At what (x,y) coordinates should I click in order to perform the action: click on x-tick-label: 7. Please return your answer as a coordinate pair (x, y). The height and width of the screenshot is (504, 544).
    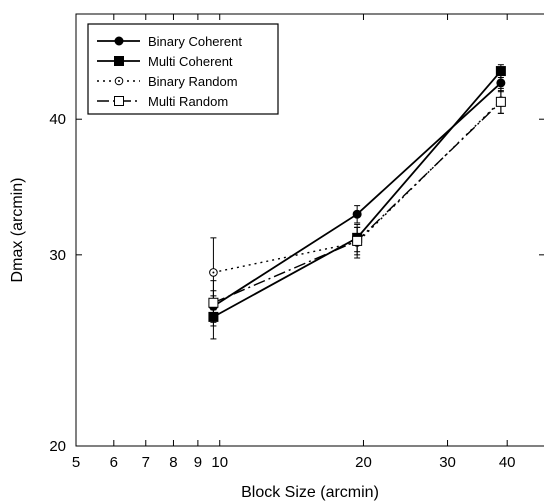
    Looking at the image, I should click on (146, 462).